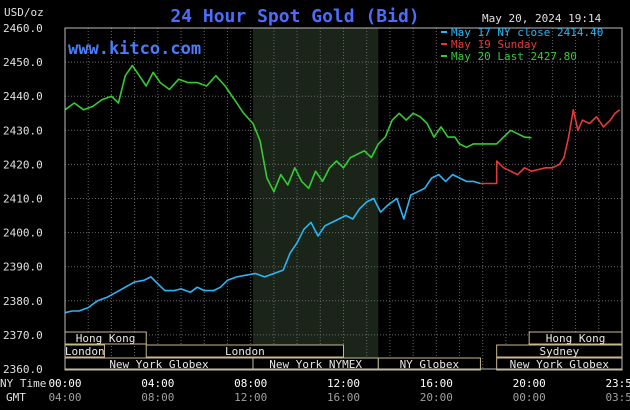 Image resolution: width=630 pixels, height=410 pixels. Describe the element at coordinates (250, 383) in the screenshot. I see `x-tick-label-ny: 08:00` at that location.